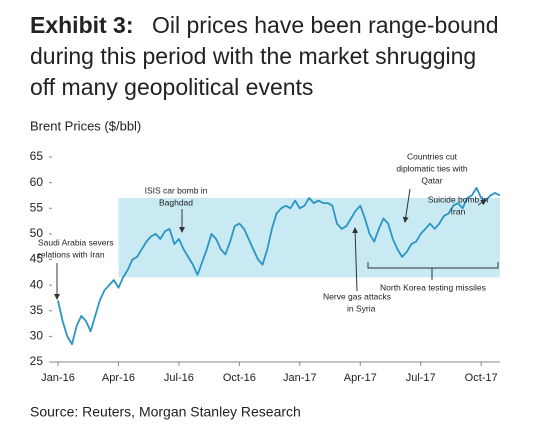  I want to click on y-axis-label: Brent Prices ($/bbl), so click(85, 125).